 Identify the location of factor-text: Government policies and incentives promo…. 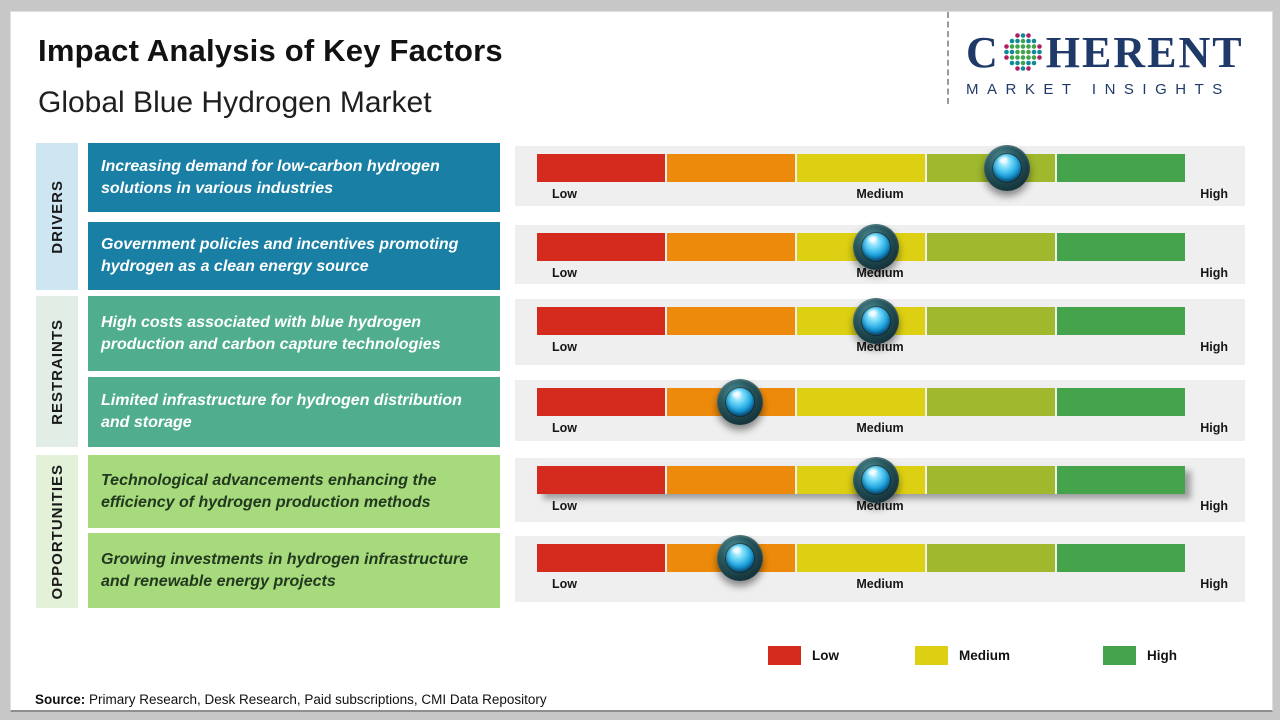
(280, 255).